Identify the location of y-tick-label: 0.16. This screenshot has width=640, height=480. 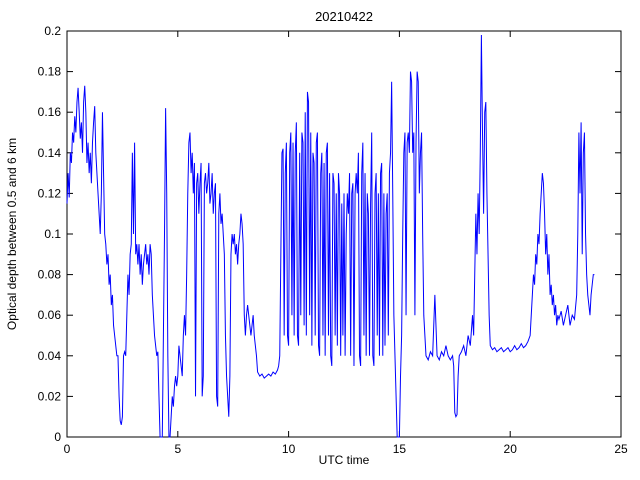
(50, 112).